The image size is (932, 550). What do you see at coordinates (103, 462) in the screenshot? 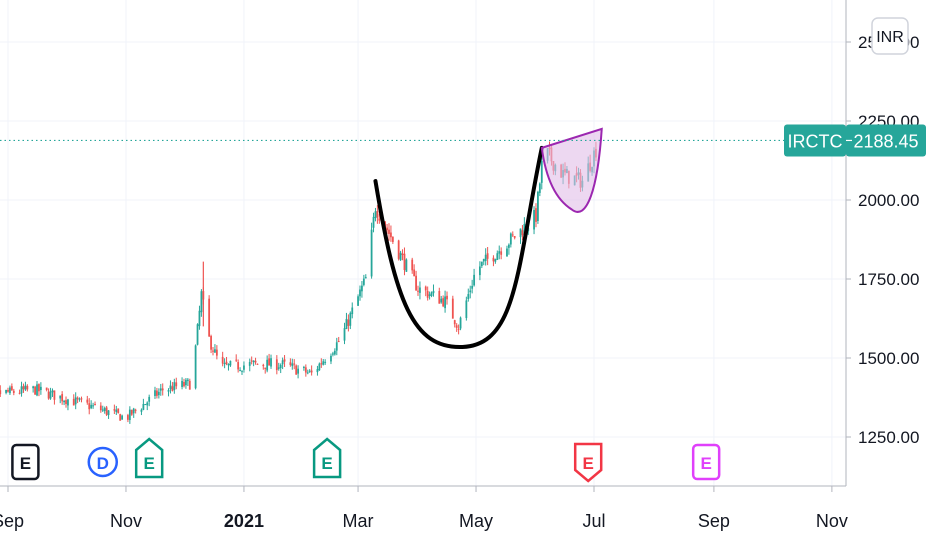
I see `event-marker-1: D` at bounding box center [103, 462].